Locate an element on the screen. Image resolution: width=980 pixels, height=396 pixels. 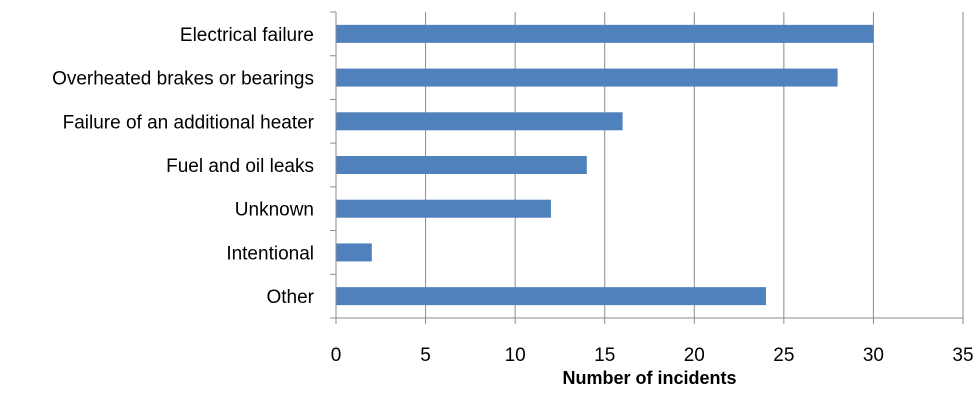
x-tick-label-5: 5 is located at coordinates (425, 355).